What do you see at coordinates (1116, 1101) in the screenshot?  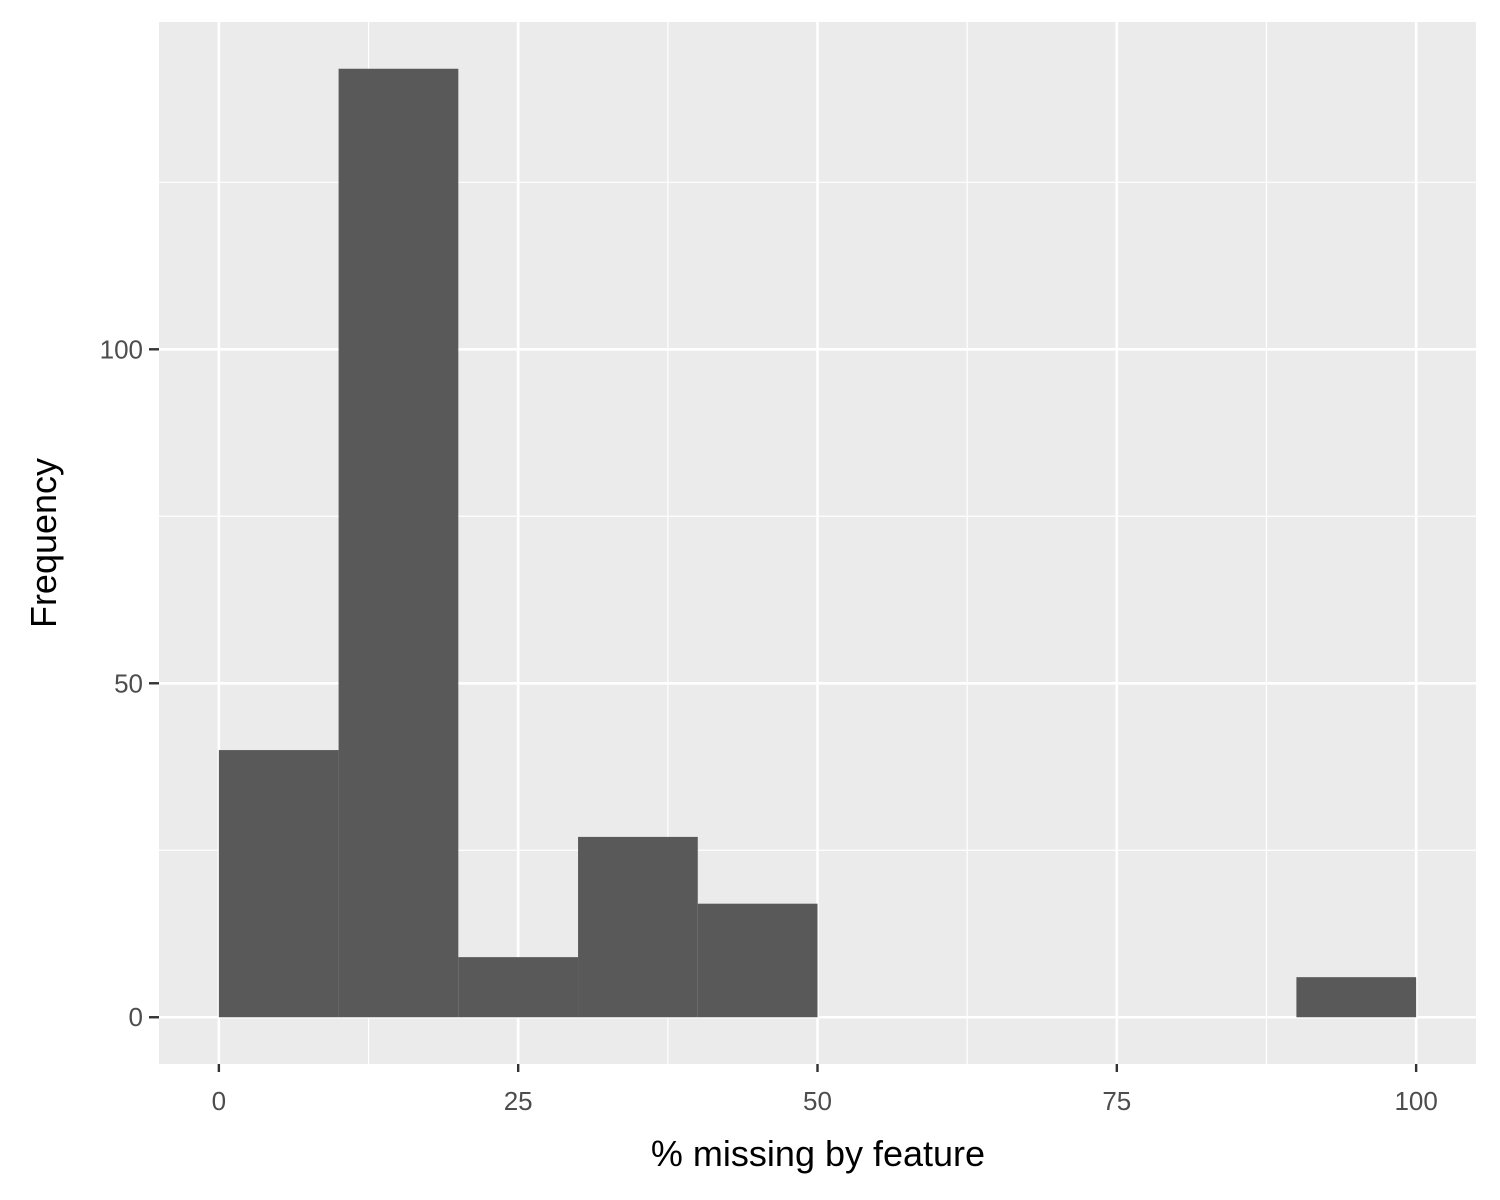 I see `x-tick-label: 75` at bounding box center [1116, 1101].